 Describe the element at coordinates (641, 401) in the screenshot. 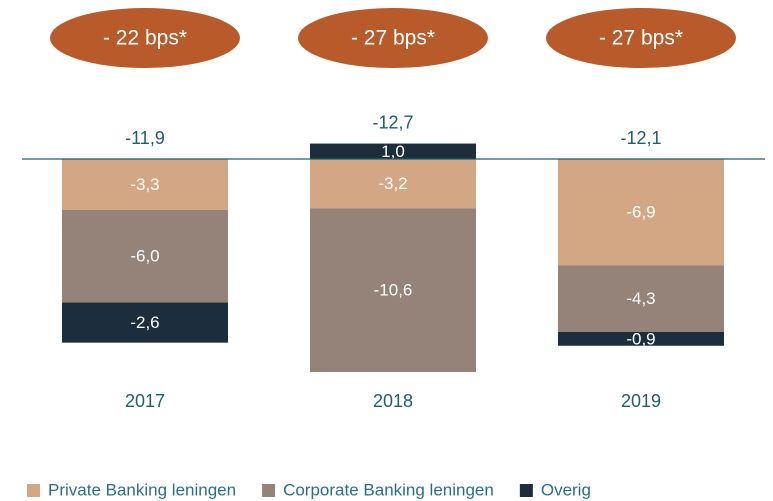

I see `x-tick-label: 2019` at that location.